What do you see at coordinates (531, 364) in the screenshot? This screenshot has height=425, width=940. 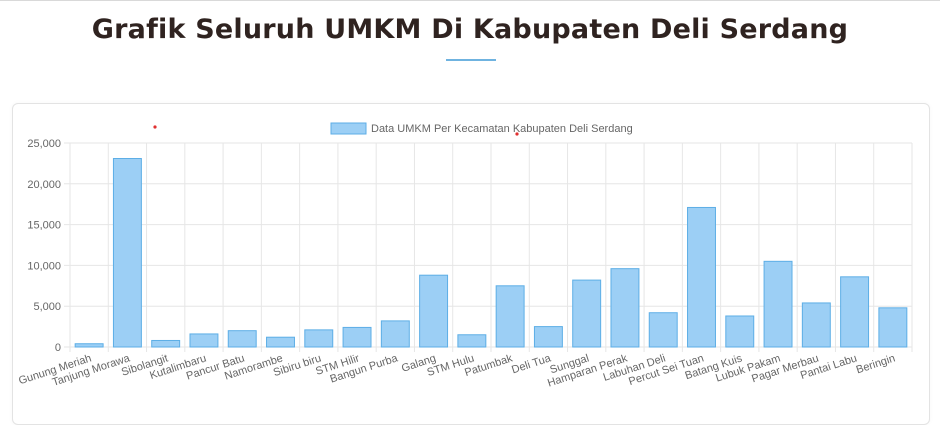 I see `x-tick-label: Deli Tua` at bounding box center [531, 364].